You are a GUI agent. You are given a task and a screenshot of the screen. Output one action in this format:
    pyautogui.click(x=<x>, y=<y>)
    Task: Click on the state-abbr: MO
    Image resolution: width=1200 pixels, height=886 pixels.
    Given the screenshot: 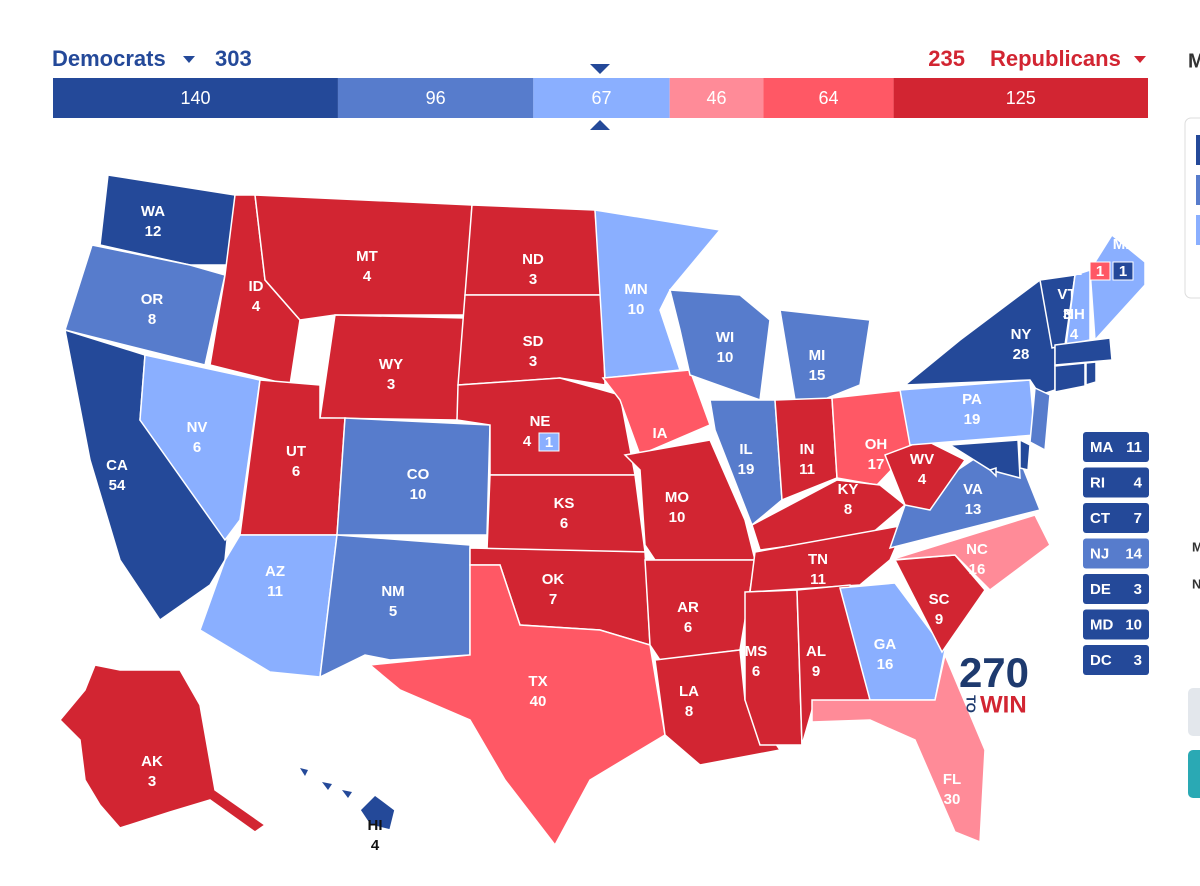 What is the action you would take?
    pyautogui.click(x=677, y=497)
    